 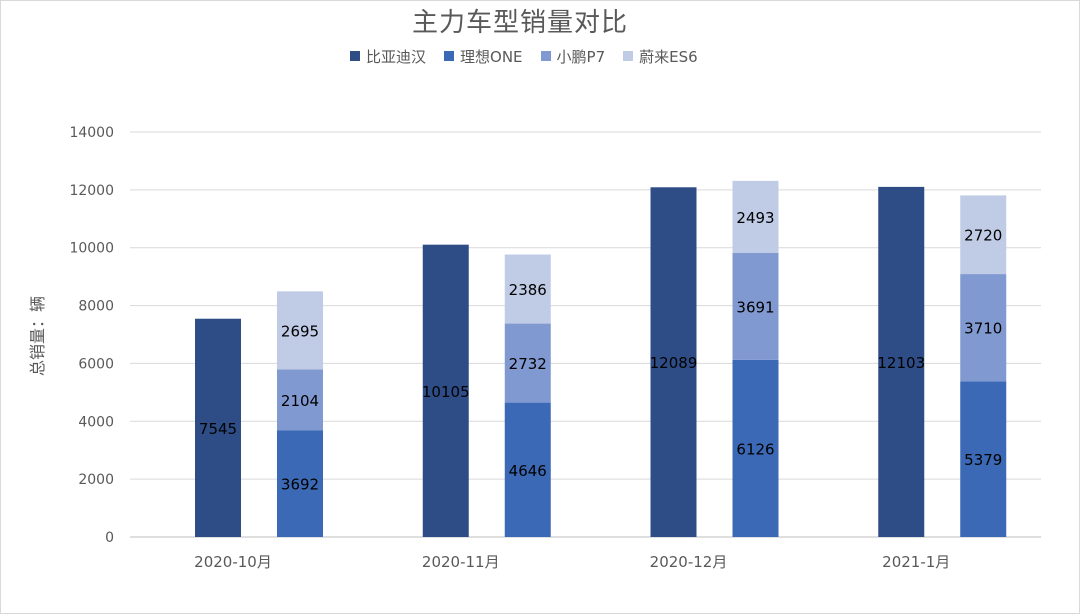 I want to click on y-tick-label: 8000, so click(x=96, y=307).